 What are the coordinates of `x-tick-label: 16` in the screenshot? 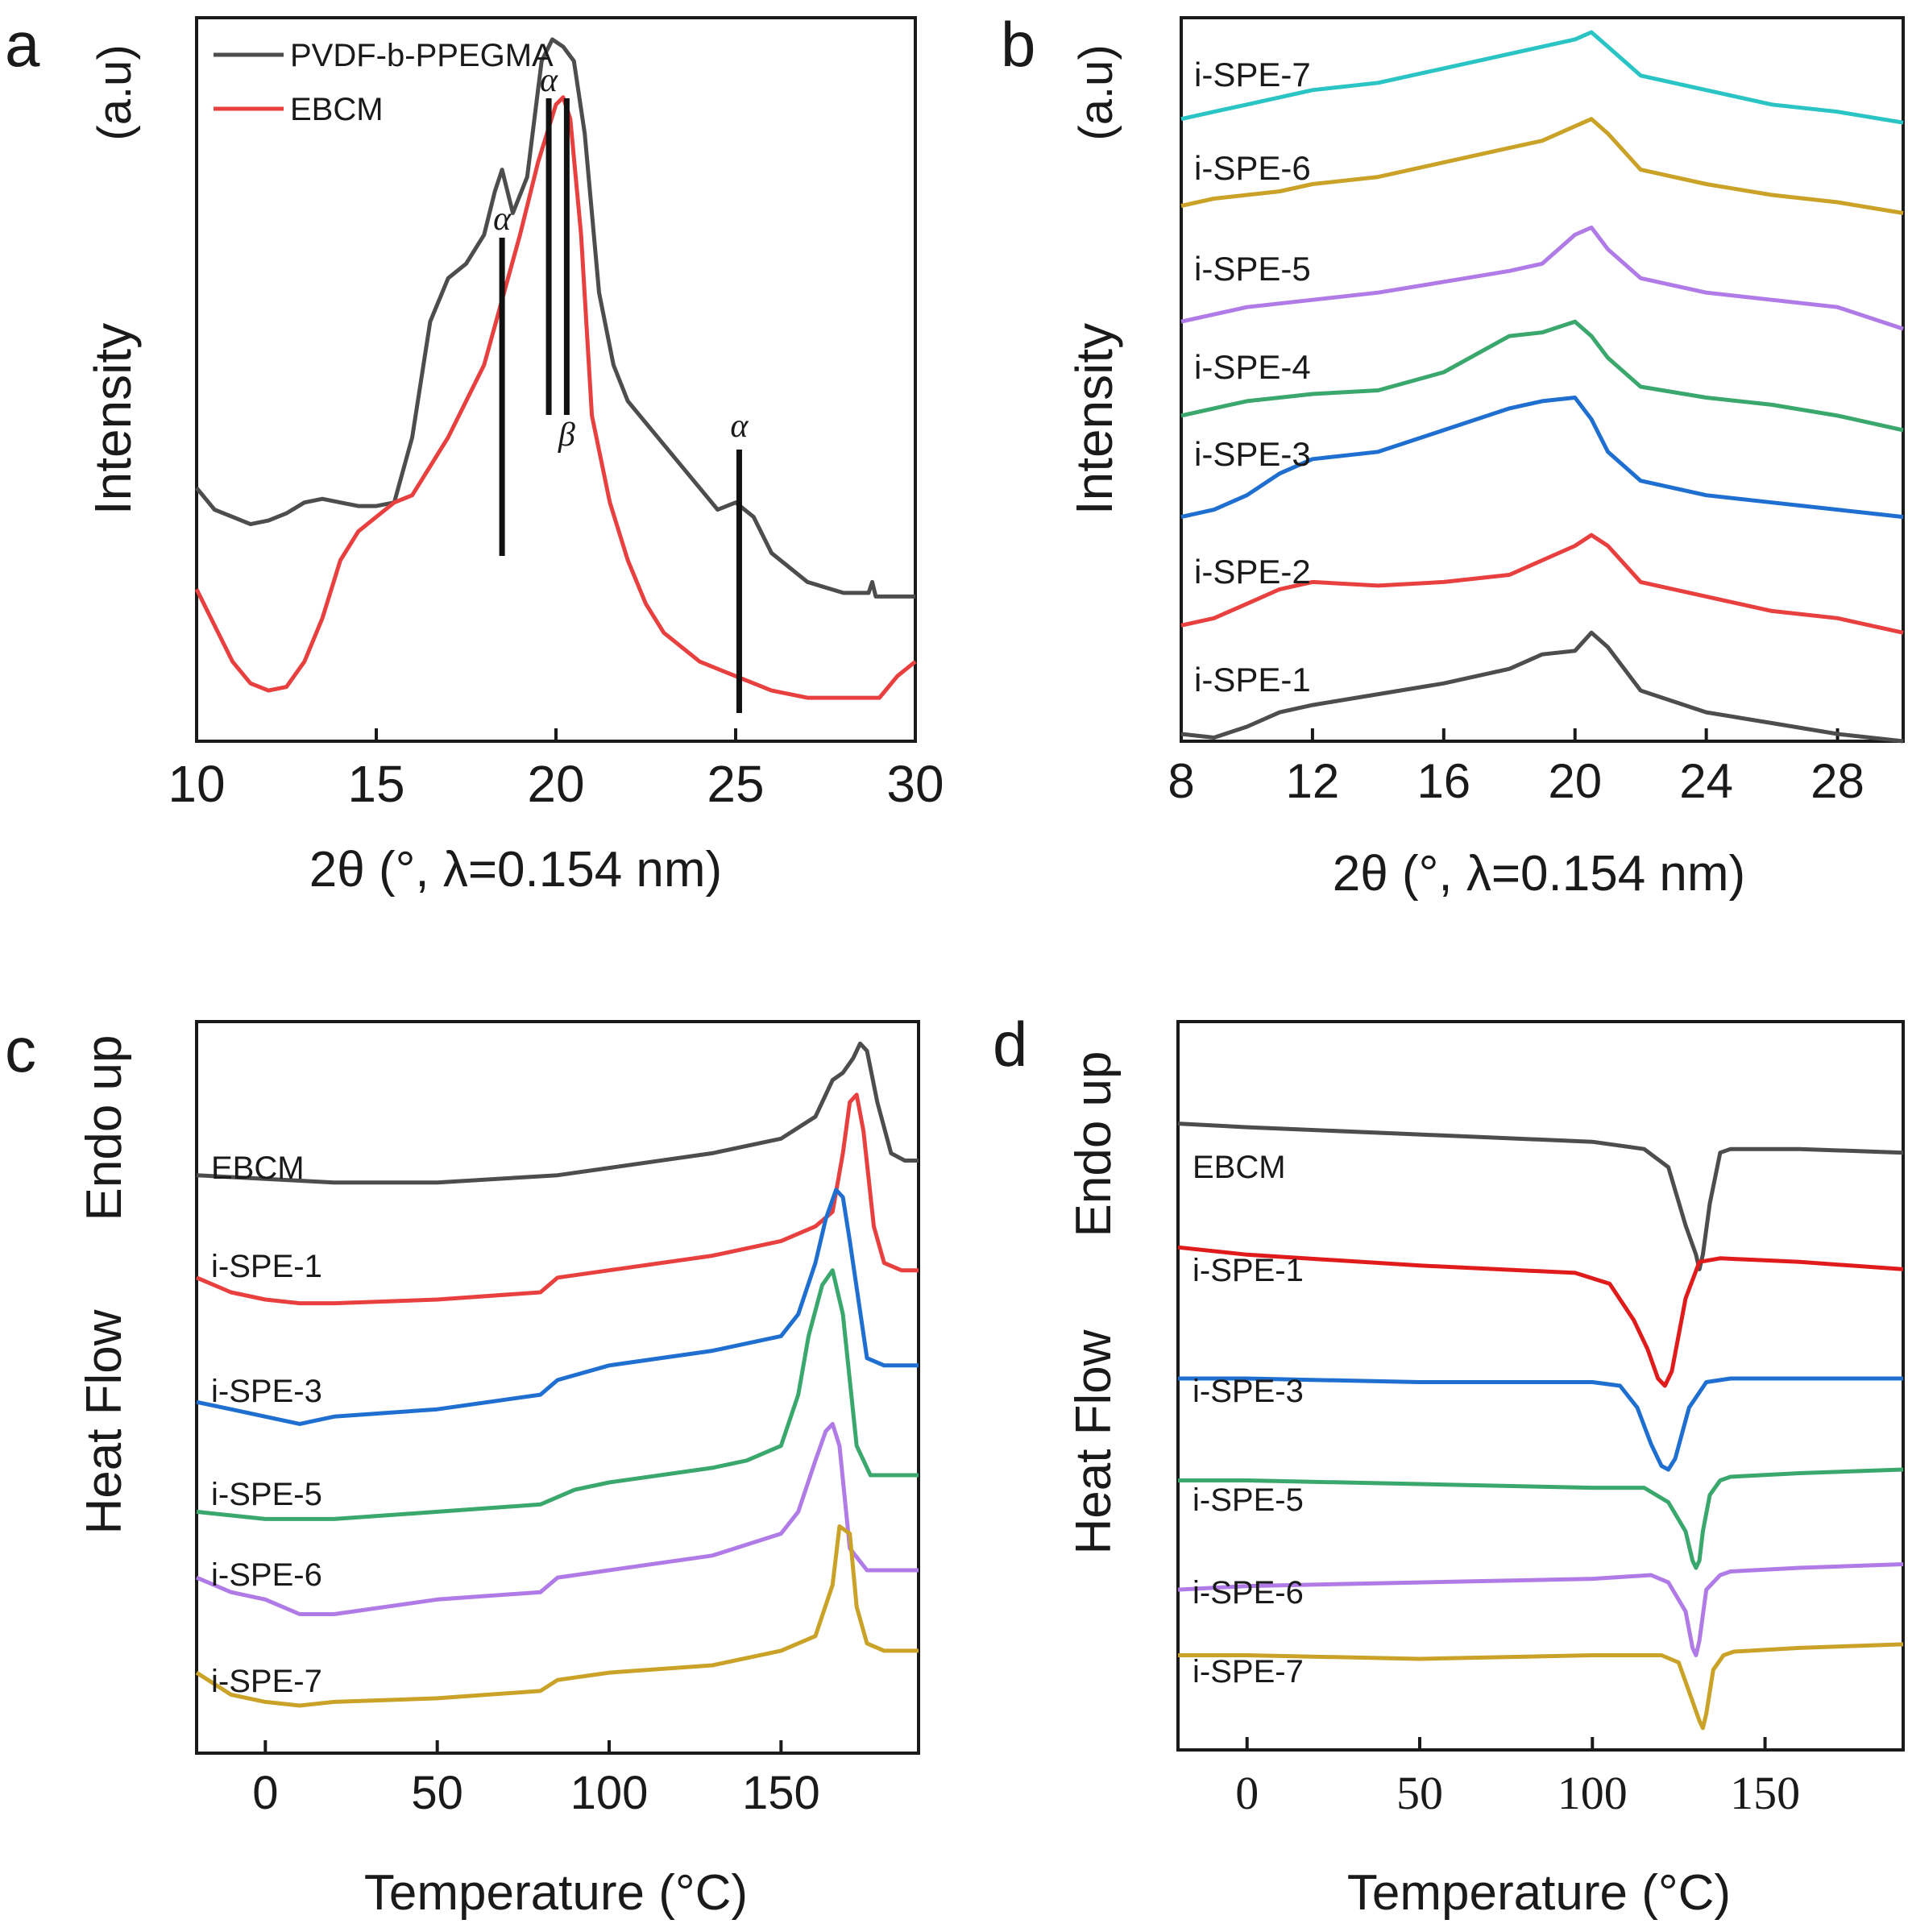 It's located at (1443, 781).